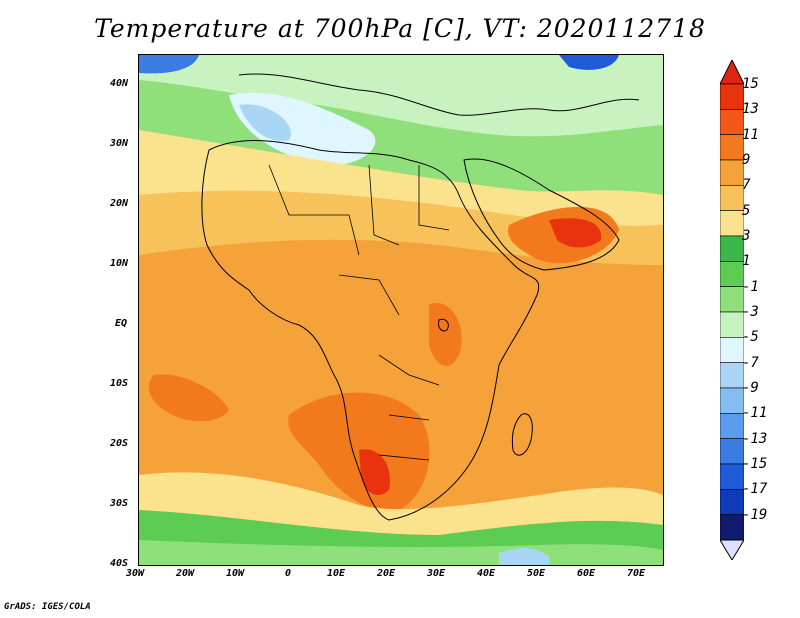  I want to click on lon-tick: 30E, so click(436, 573).